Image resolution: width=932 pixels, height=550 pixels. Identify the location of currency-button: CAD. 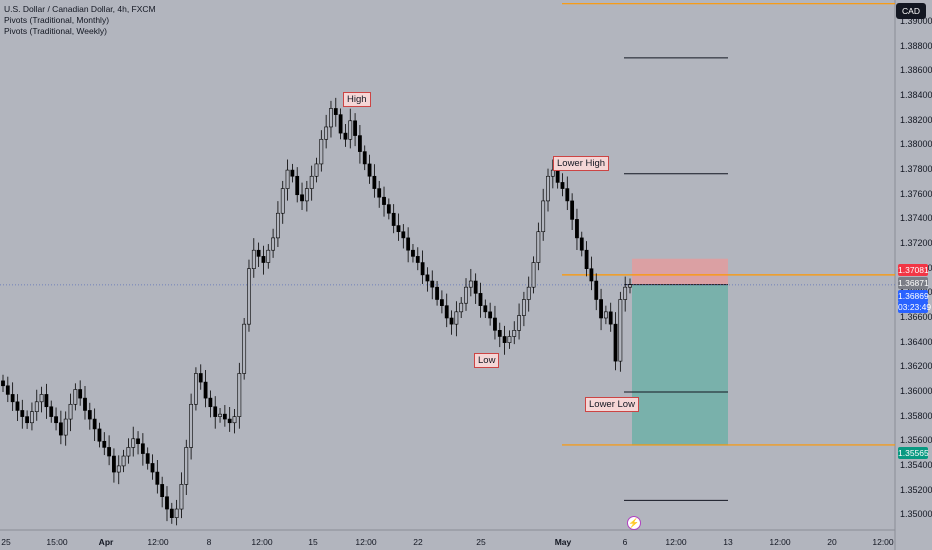
(911, 11).